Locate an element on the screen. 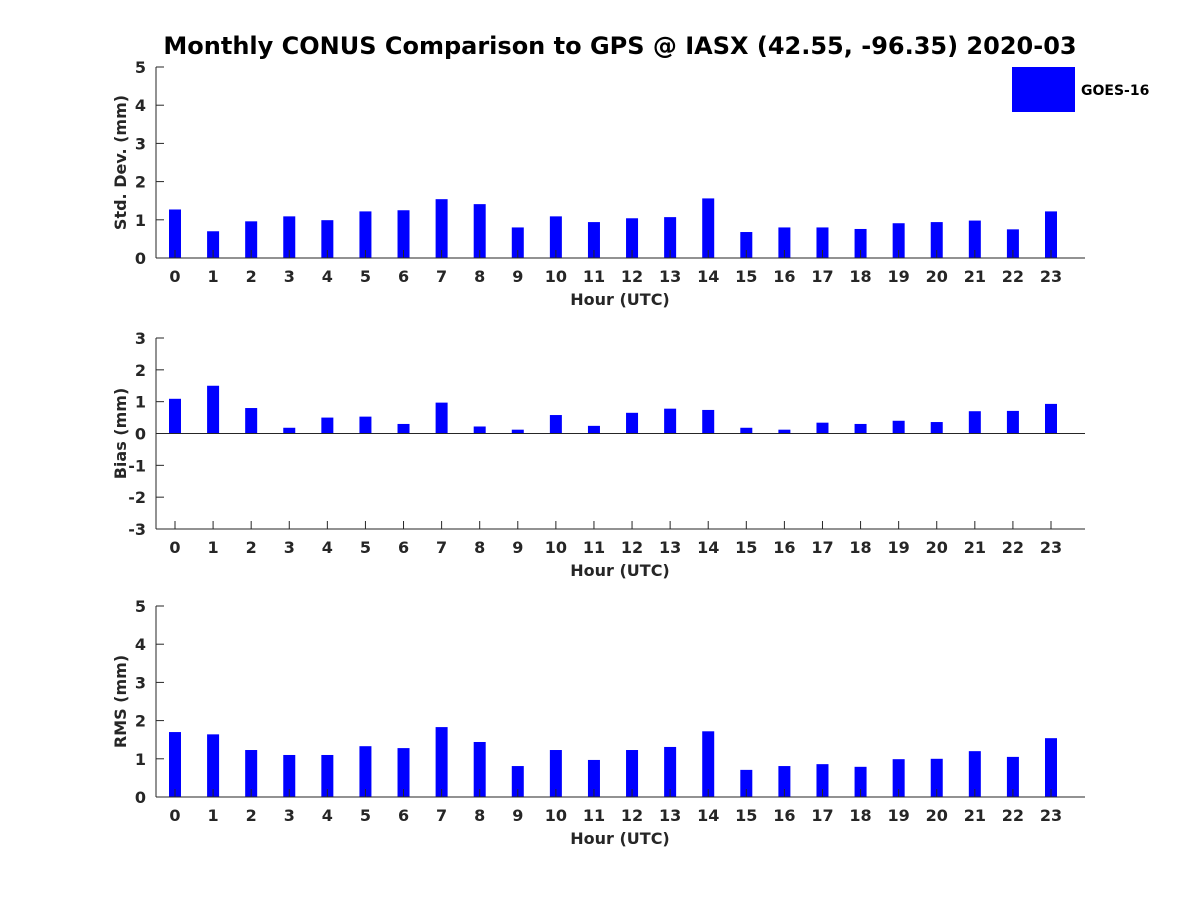  bias-x-tick-label: 11 is located at coordinates (594, 547).